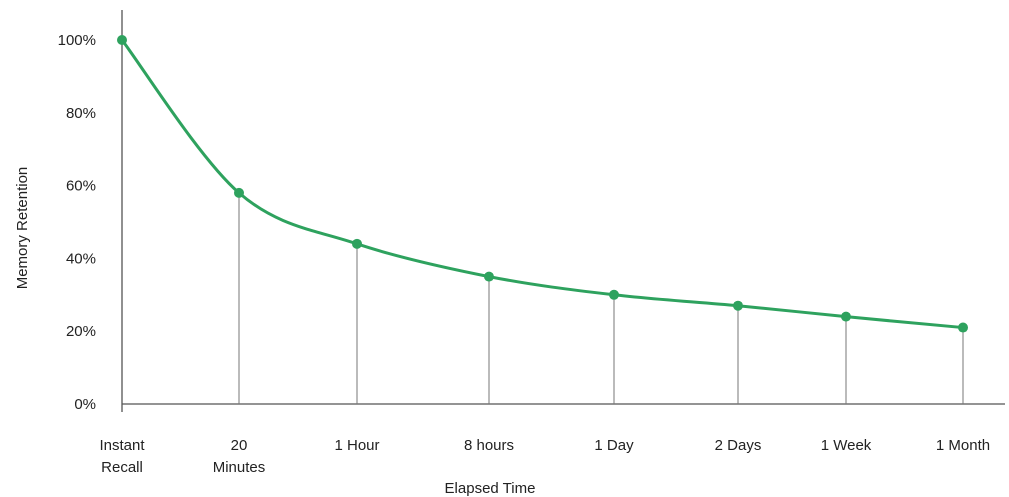 The width and height of the screenshot is (1009, 497). Describe the element at coordinates (490, 488) in the screenshot. I see `x-axis-title: Elapsed Time` at that location.